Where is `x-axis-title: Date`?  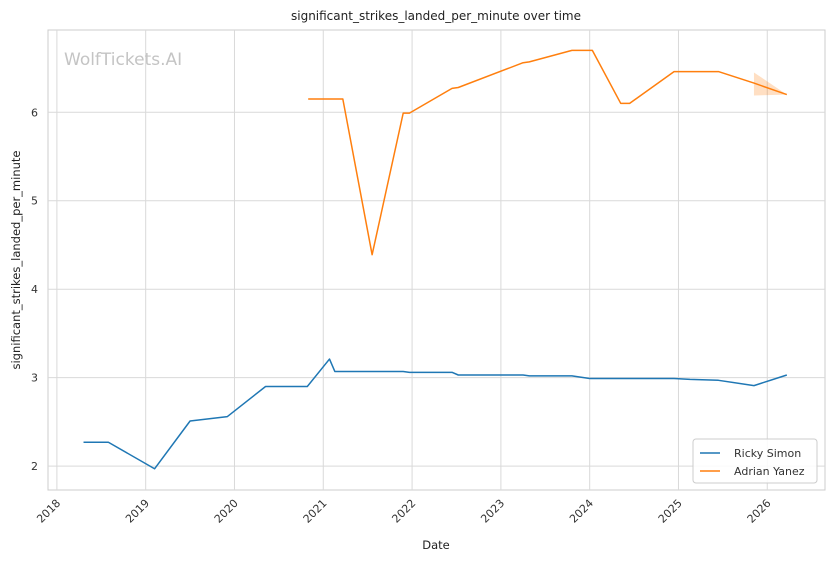
x-axis-title: Date is located at coordinates (436, 545).